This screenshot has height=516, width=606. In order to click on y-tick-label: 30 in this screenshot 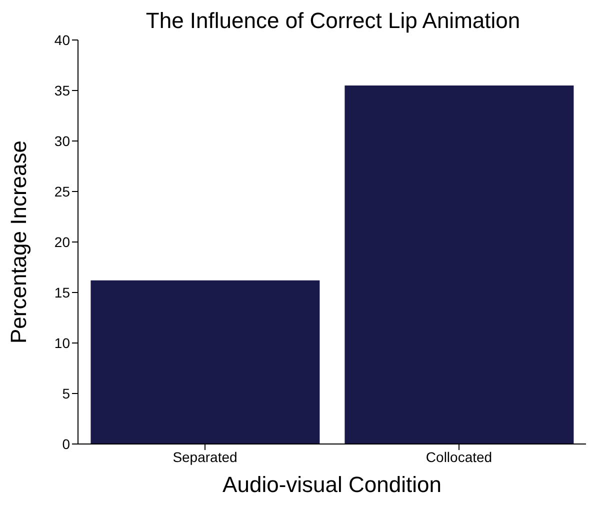, I will do `click(62, 140)`.